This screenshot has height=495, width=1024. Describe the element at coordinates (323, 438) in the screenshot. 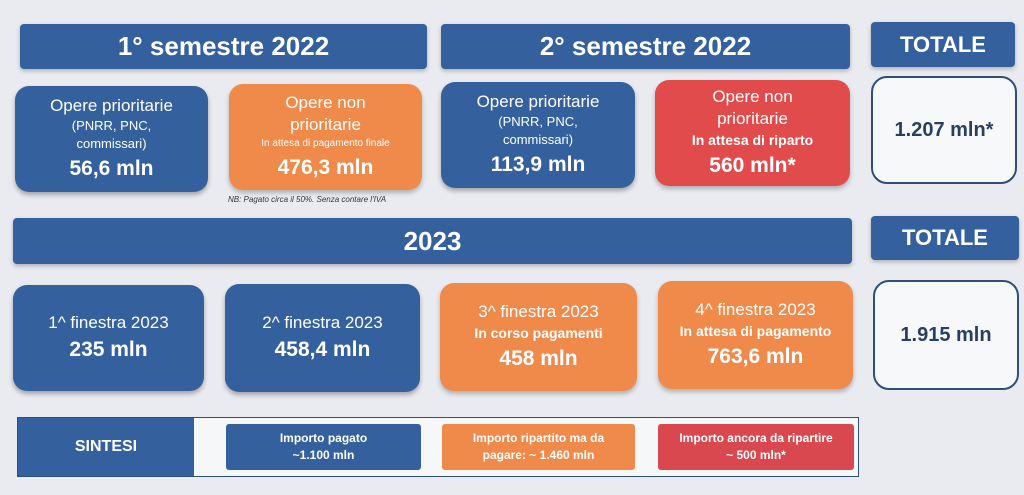

I see `sintesi-line: Importo pagato` at that location.